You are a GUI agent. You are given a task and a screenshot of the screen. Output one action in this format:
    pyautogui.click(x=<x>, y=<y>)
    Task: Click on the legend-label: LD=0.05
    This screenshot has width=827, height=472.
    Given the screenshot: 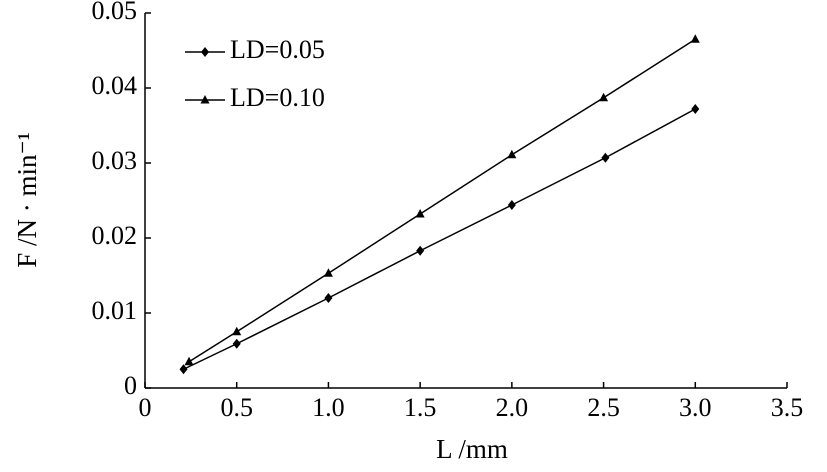 What is the action you would take?
    pyautogui.click(x=277, y=49)
    